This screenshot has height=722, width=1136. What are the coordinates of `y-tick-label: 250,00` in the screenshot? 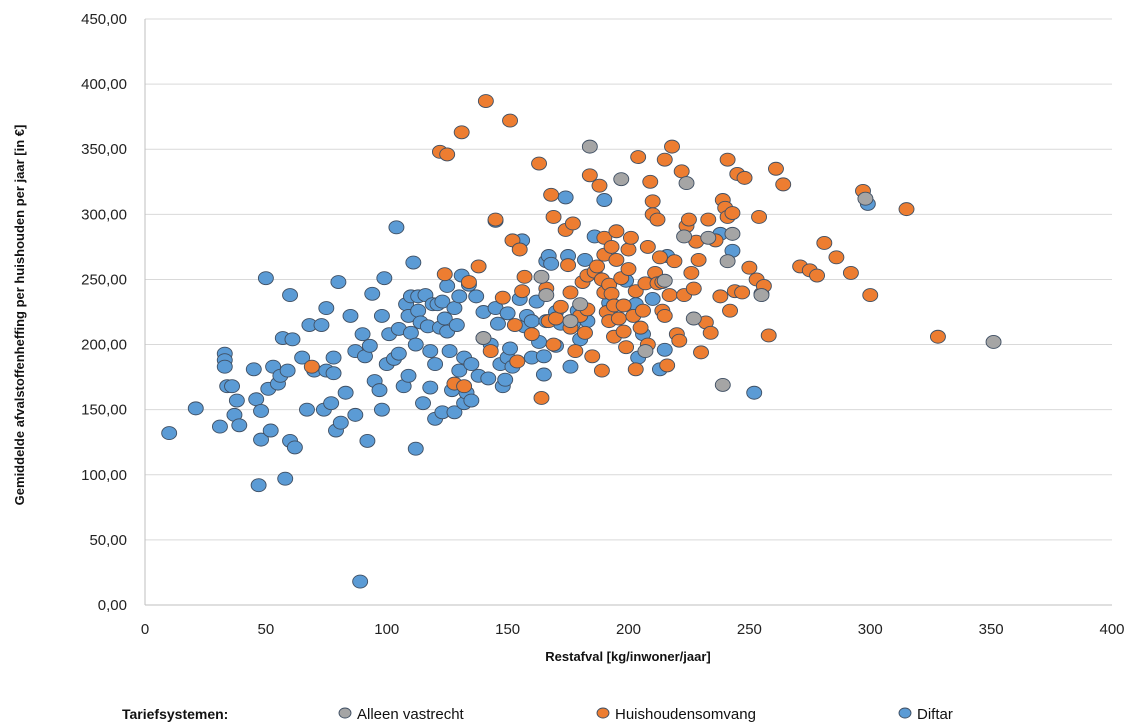 It's located at (104, 279).